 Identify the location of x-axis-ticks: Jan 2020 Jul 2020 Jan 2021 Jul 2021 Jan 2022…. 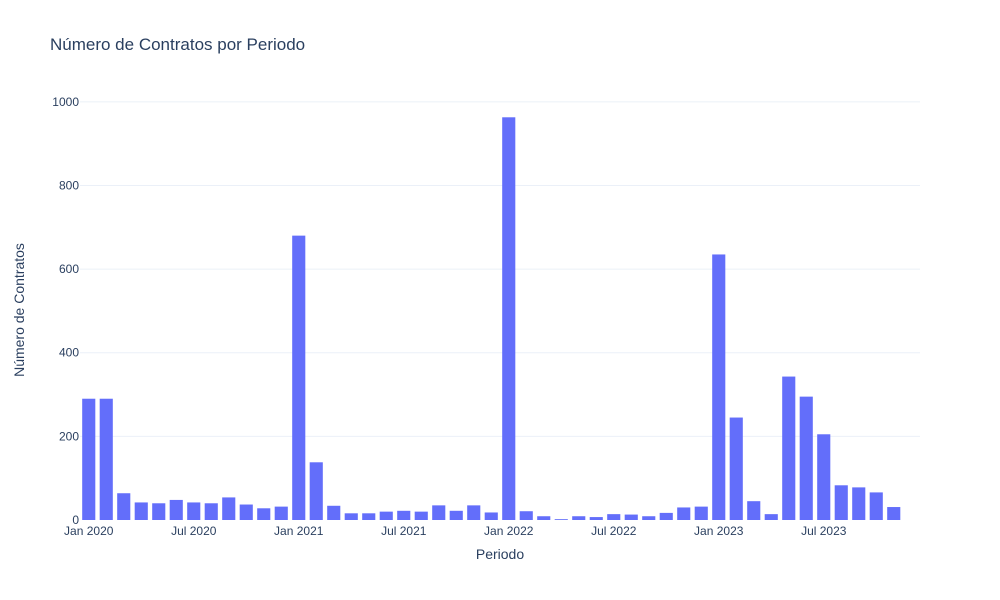
(455, 531).